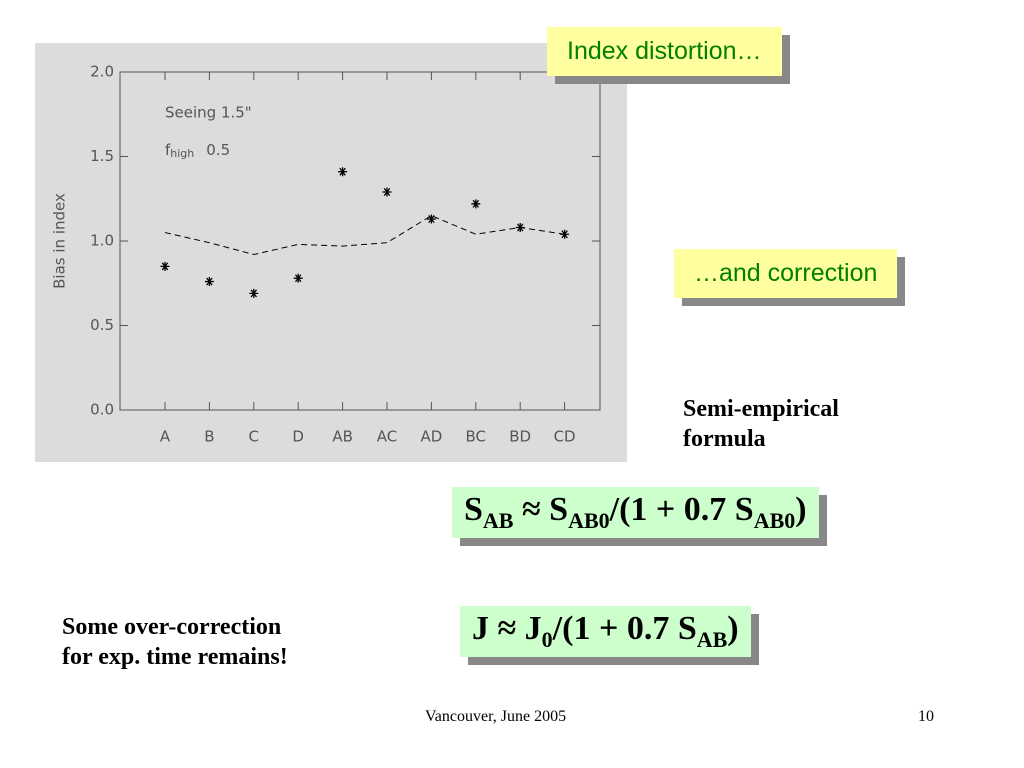 This screenshot has width=1024, height=768. I want to click on formula-label: Semi-empirical formula, so click(761, 424).